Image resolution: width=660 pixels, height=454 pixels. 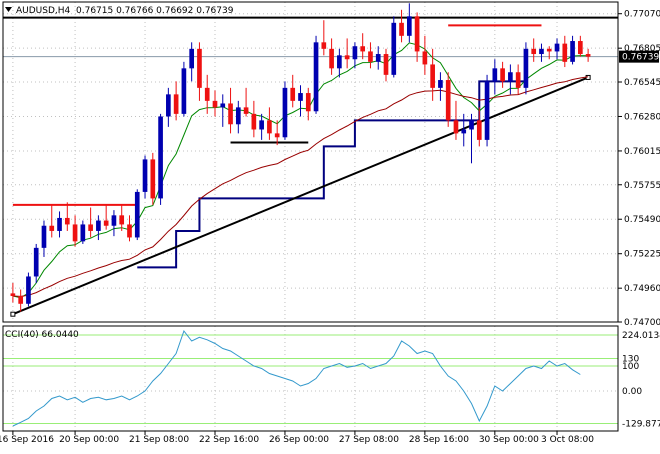 What do you see at coordinates (42, 335) in the screenshot?
I see `cci-title: CCI(40) 66.0440` at bounding box center [42, 335].